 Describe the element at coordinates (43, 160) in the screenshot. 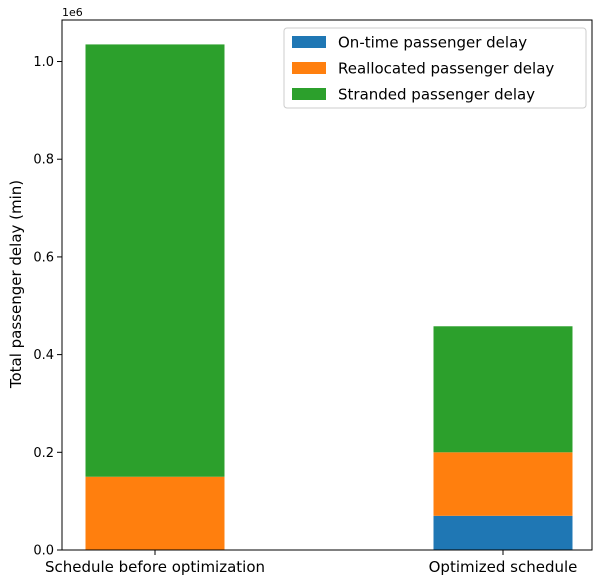

I see `y-tick-label: 0.8` at that location.